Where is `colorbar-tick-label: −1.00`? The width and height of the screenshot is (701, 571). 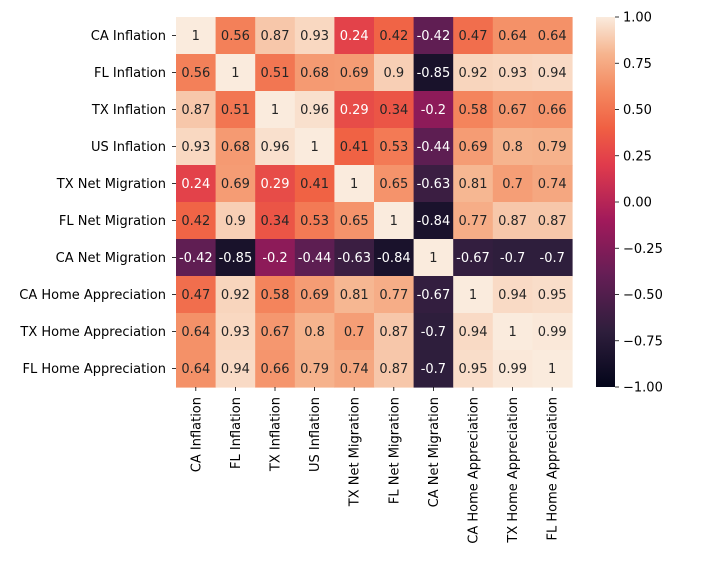 colorbar-tick-label: −1.00 is located at coordinates (643, 388).